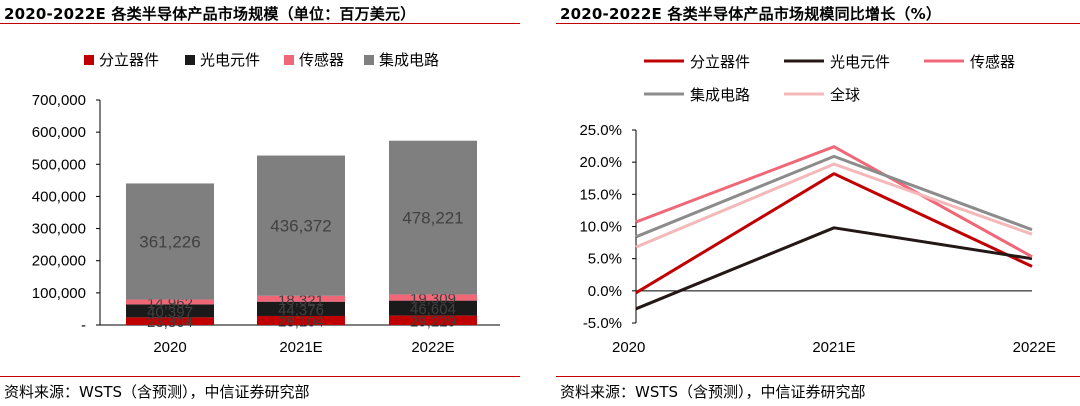 The width and height of the screenshot is (1080, 406). Describe the element at coordinates (260, 376) in the screenshot. I see `left-source-rule` at that location.